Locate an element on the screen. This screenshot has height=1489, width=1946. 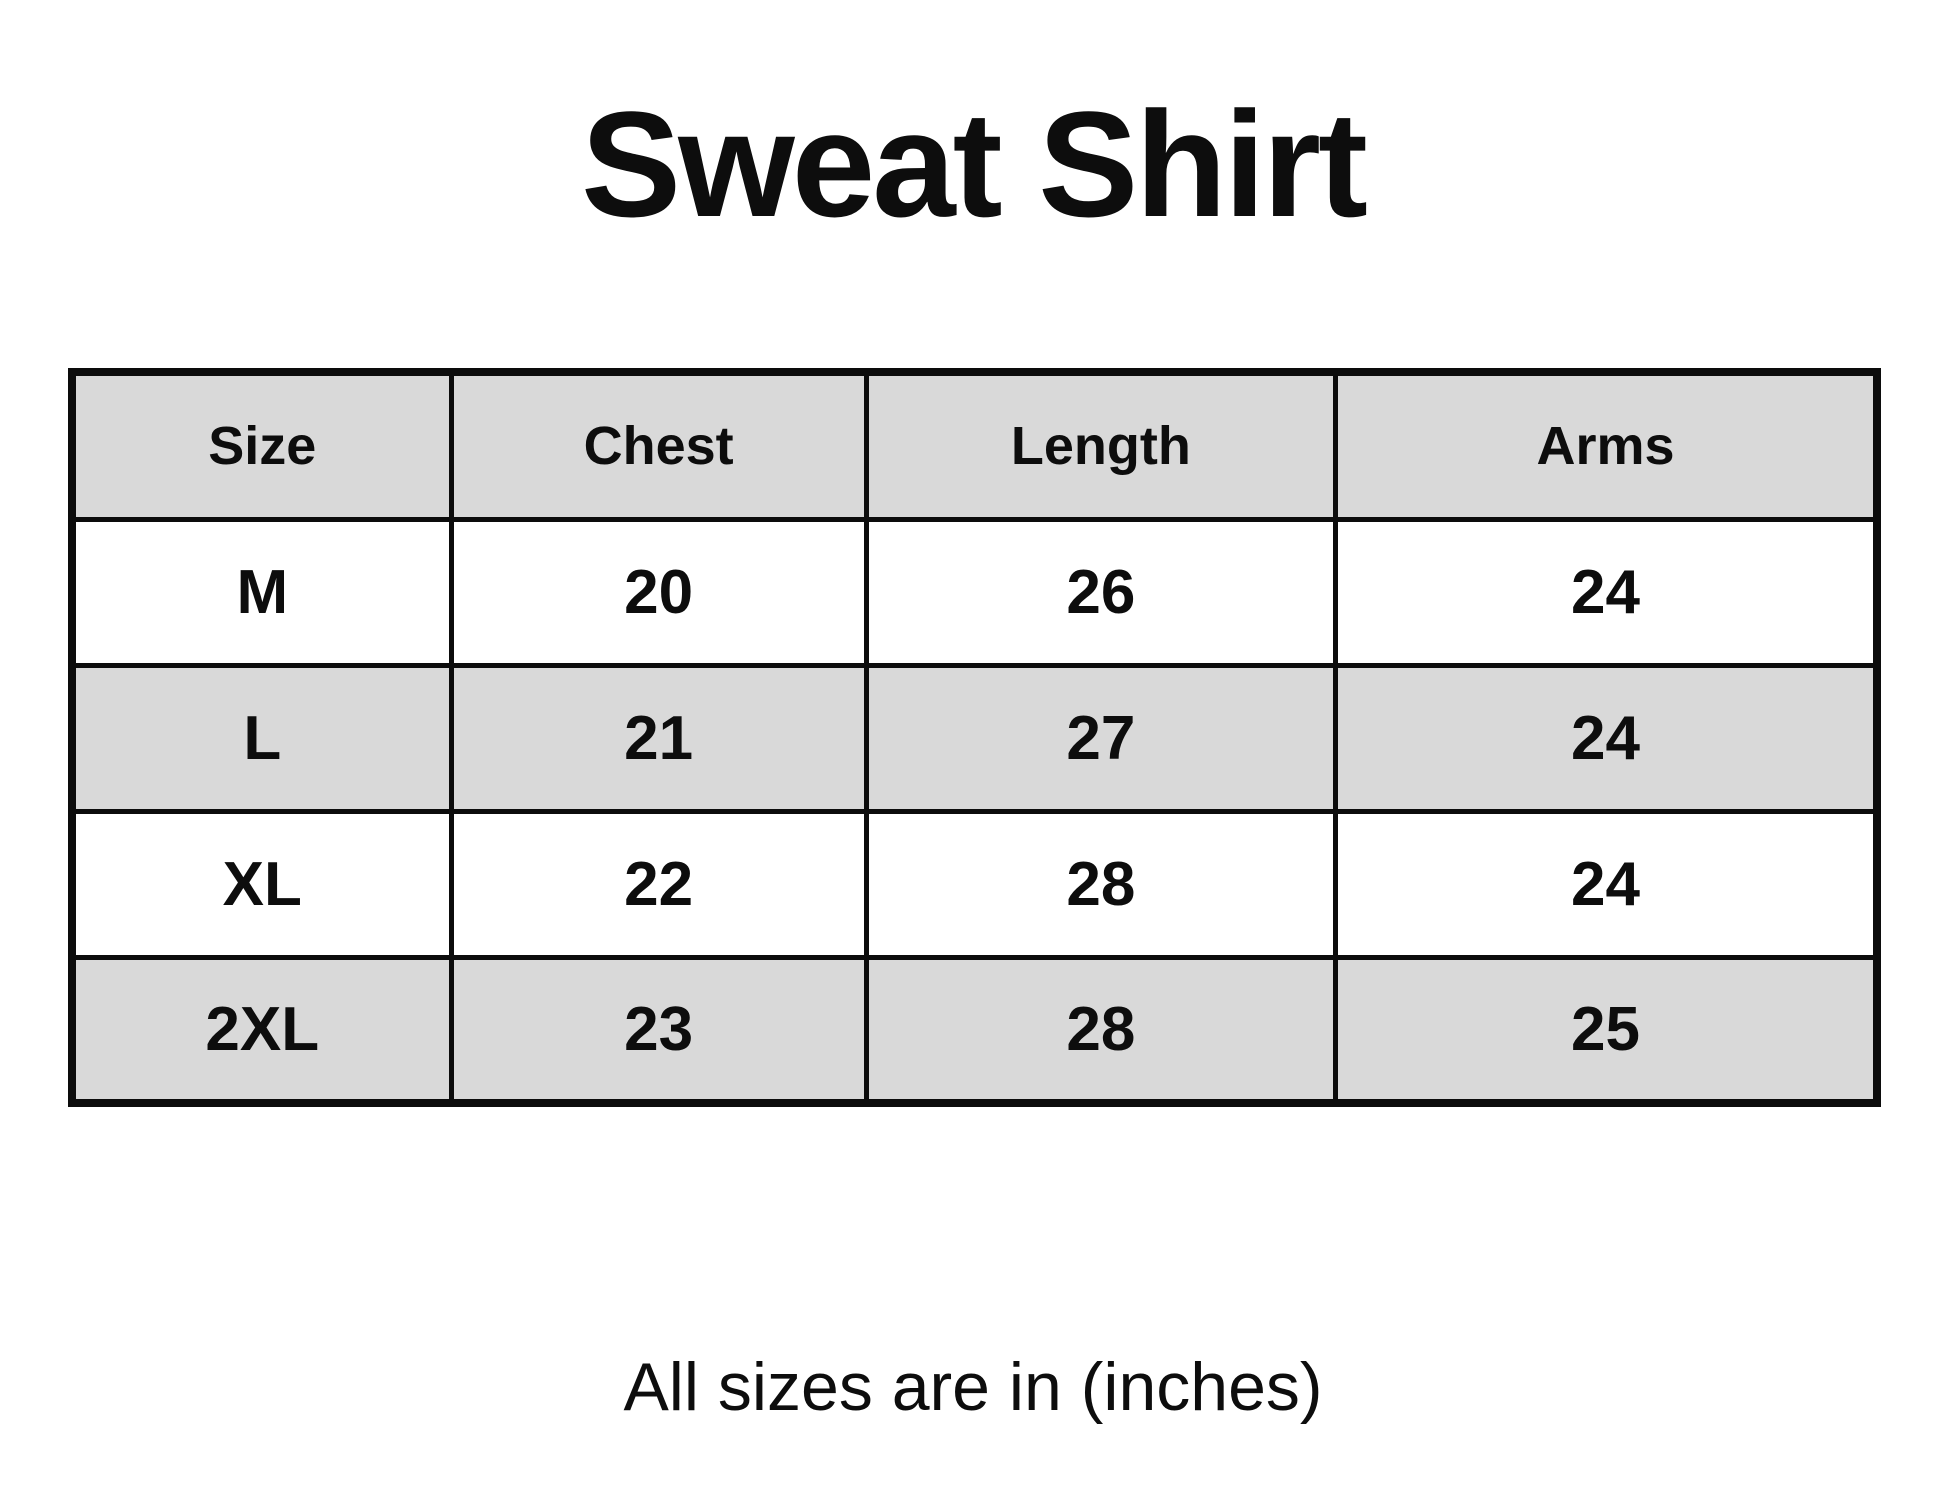
units-footnote: All sizes are in (inches) is located at coordinates (973, 1387).